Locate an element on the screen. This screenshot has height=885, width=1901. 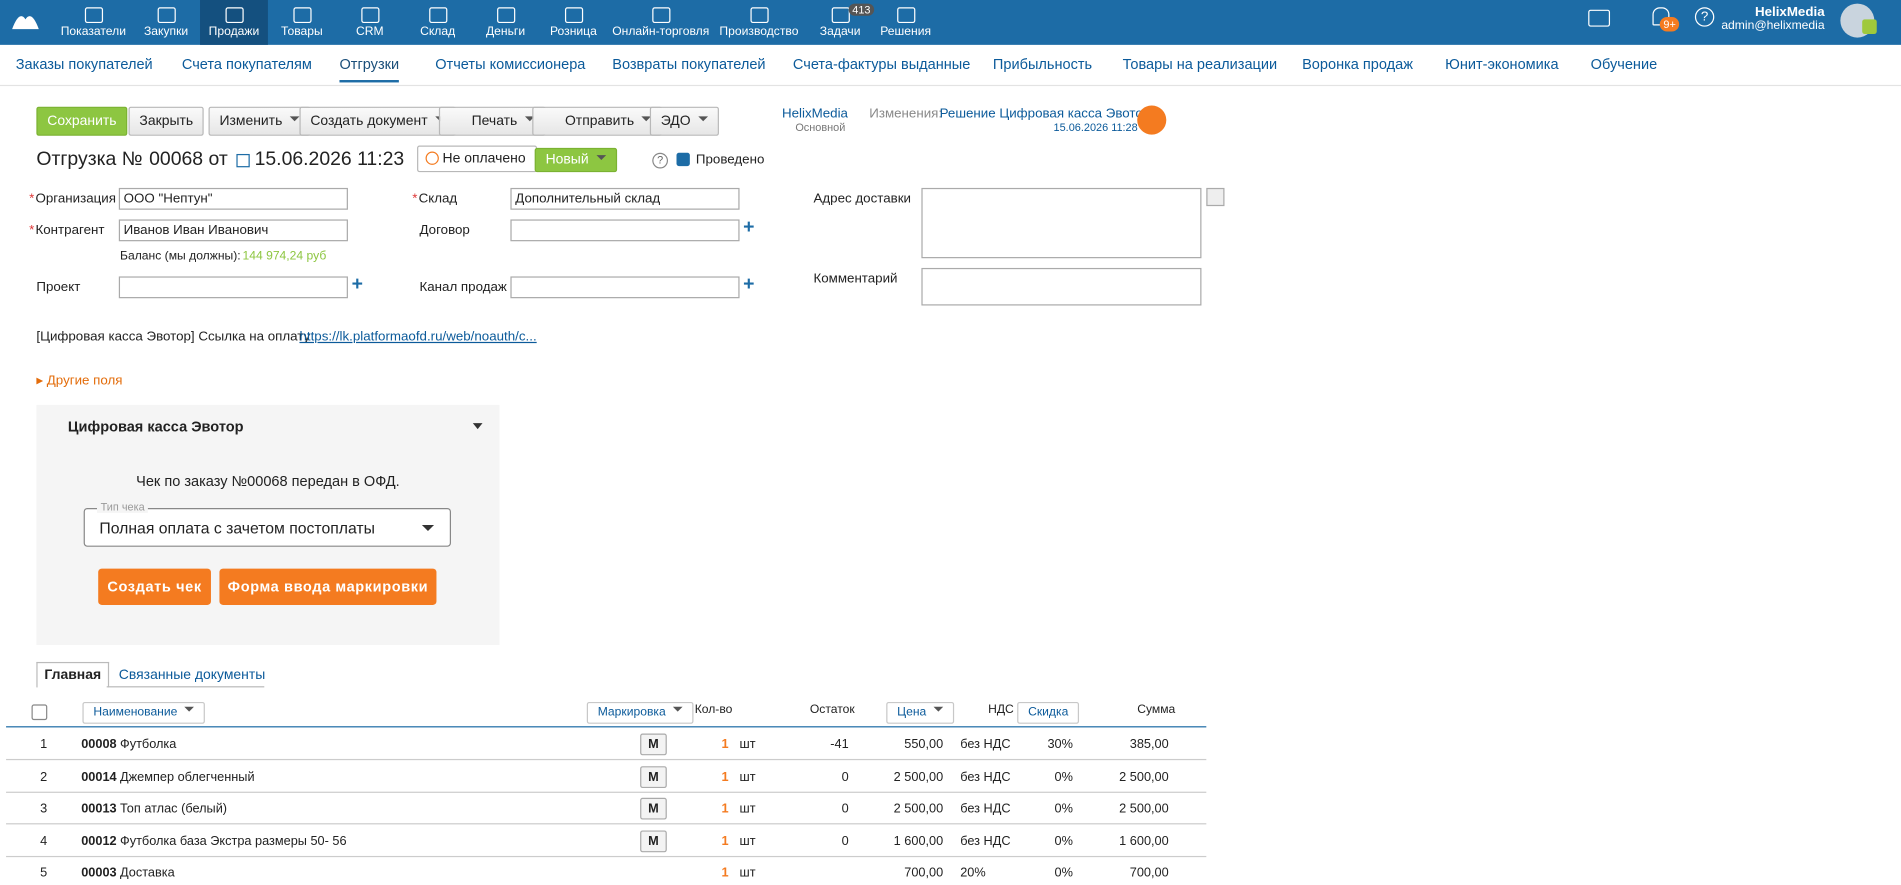
contract-input is located at coordinates (625, 230).